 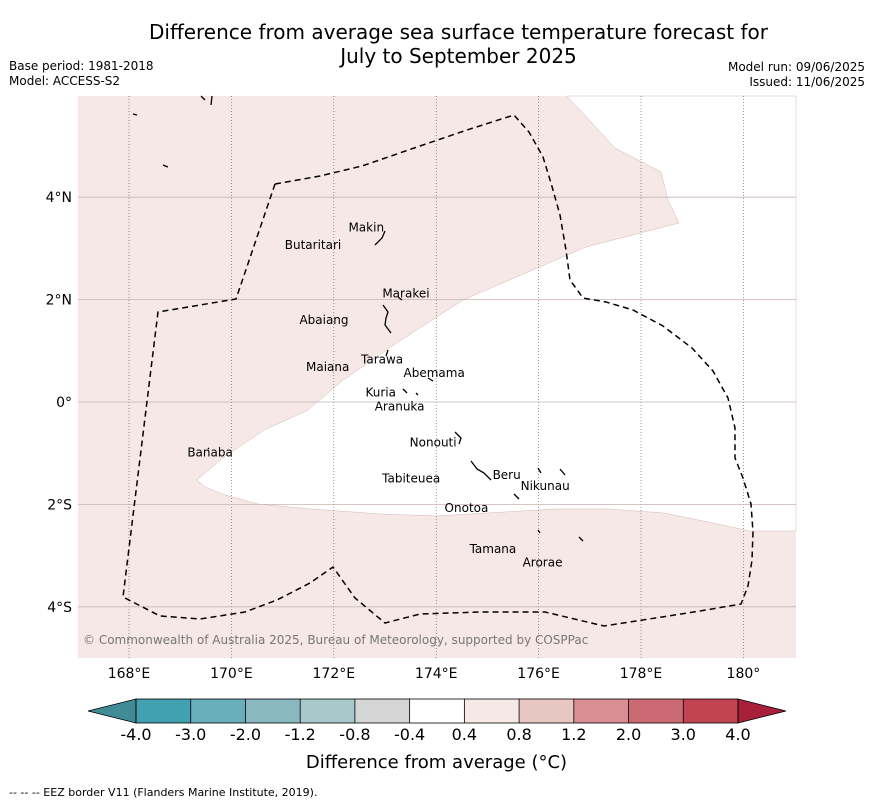 What do you see at coordinates (366, 228) in the screenshot?
I see `place-label-makin: Makin` at bounding box center [366, 228].